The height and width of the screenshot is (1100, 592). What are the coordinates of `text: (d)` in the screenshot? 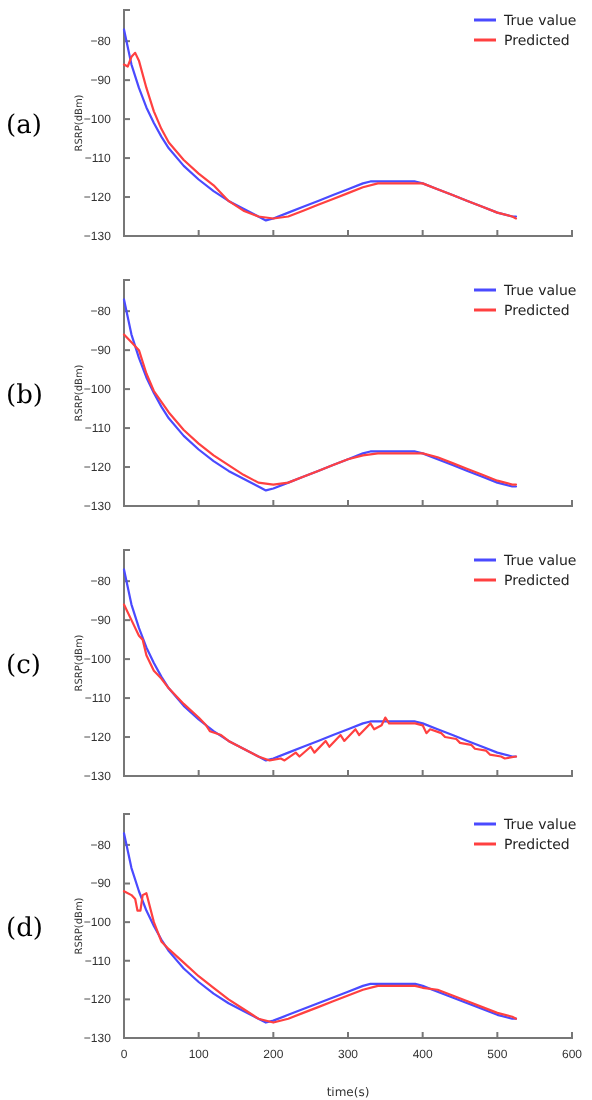 It's located at (24, 929).